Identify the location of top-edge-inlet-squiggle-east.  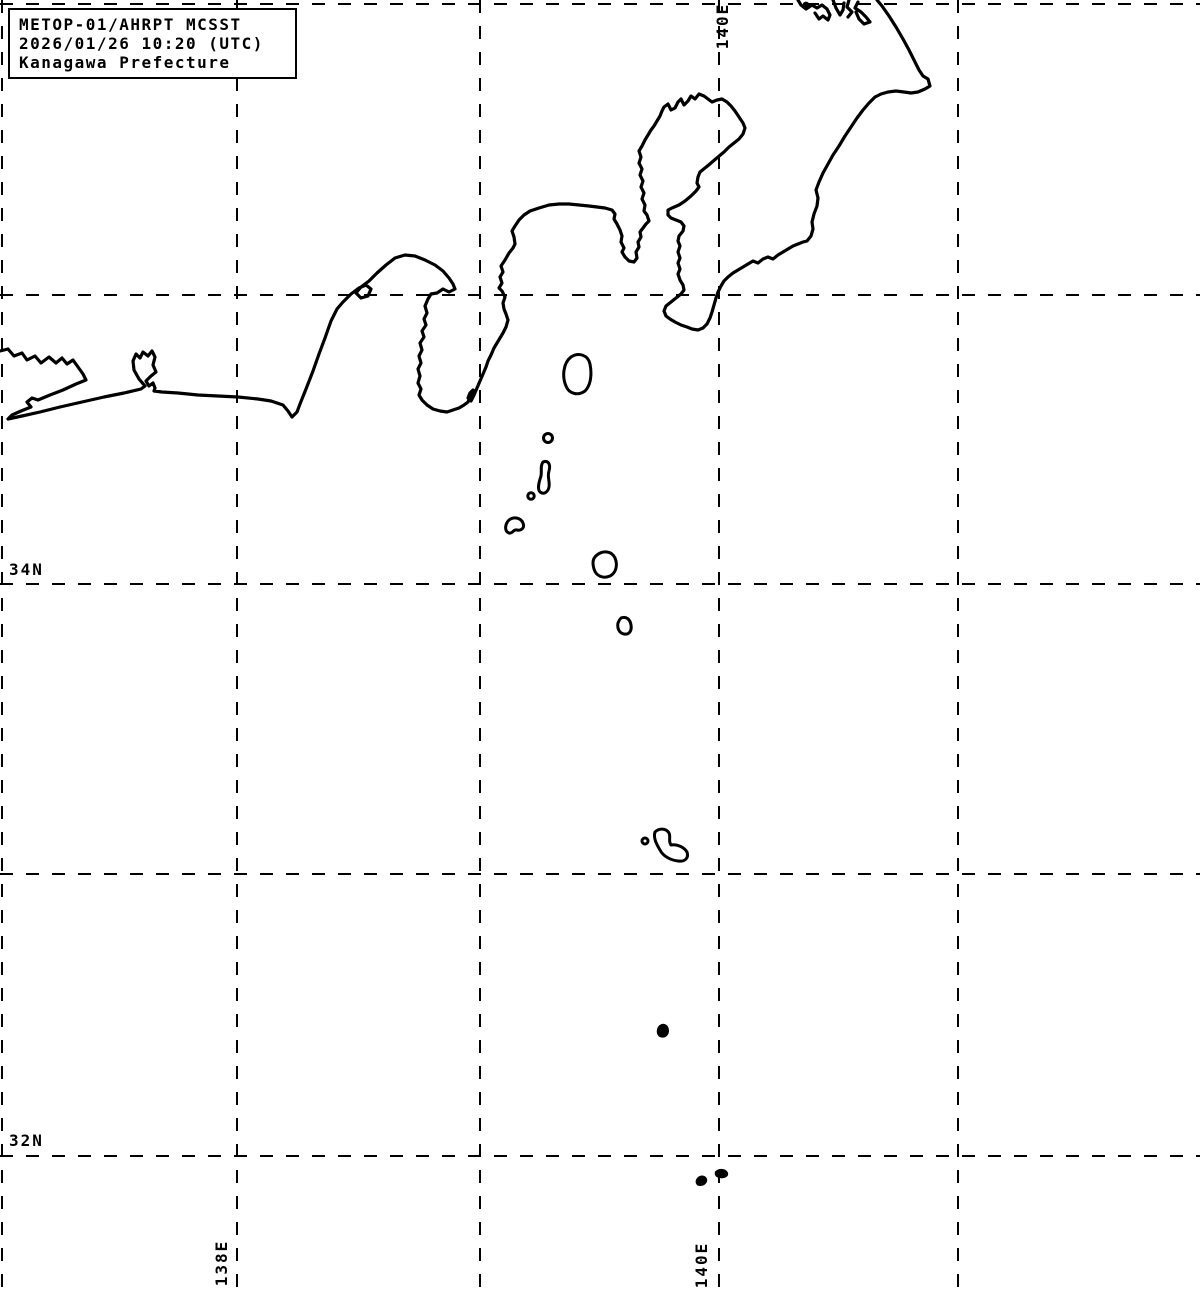
(858, 13).